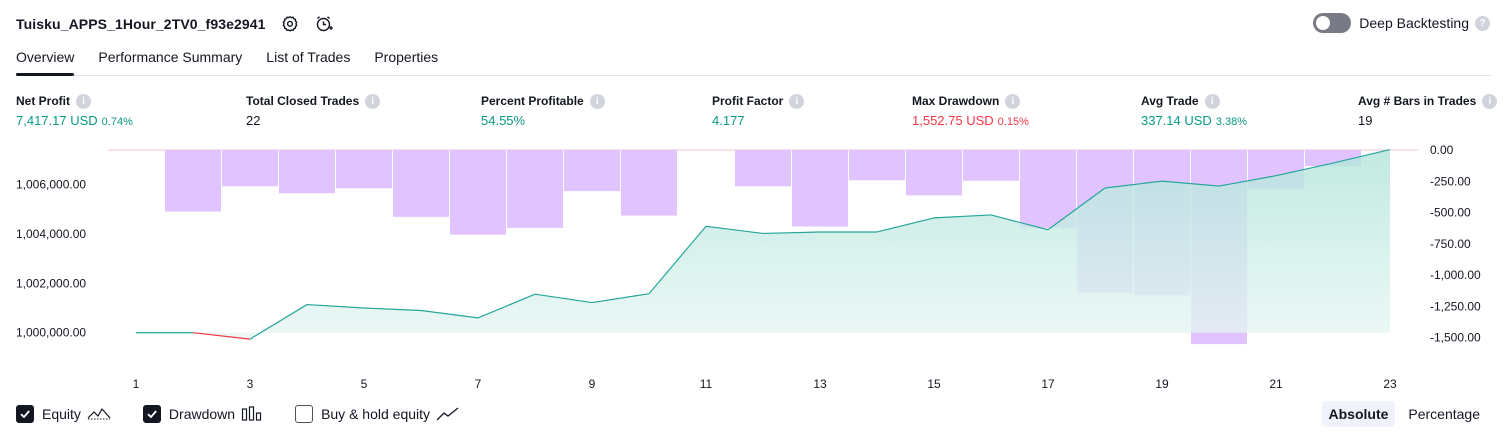  Describe the element at coordinates (51, 234) in the screenshot. I see `left-axis-tick-label: 1,004,000.00` at that location.